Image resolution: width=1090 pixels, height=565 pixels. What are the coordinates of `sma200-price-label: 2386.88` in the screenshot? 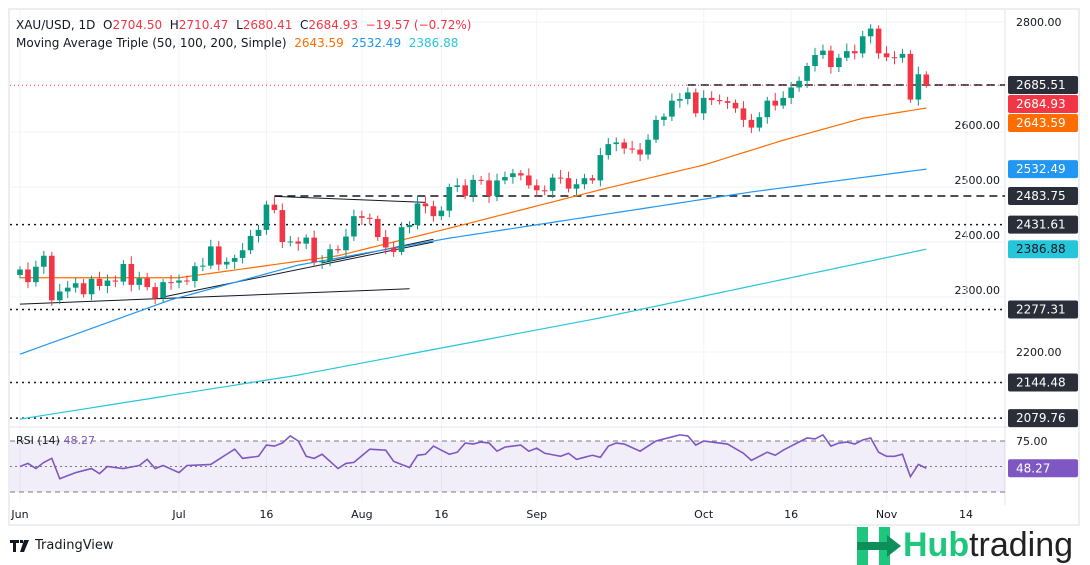 It's located at (1041, 249).